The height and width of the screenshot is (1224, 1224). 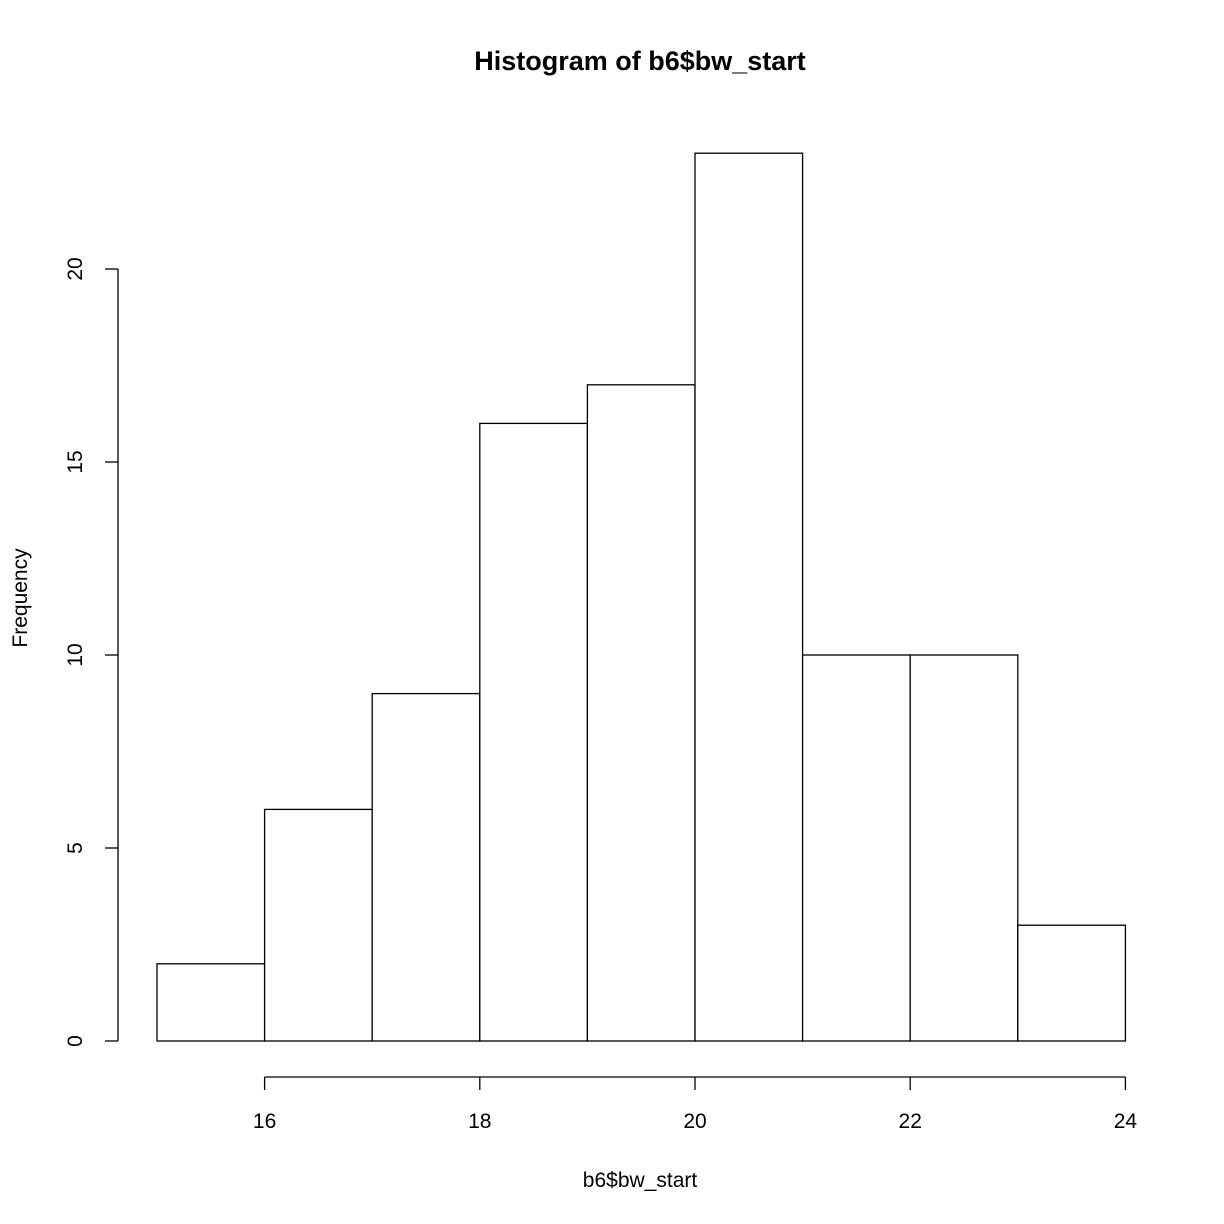 What do you see at coordinates (640, 61) in the screenshot?
I see `chart-title: Histogram of b6$bw_start` at bounding box center [640, 61].